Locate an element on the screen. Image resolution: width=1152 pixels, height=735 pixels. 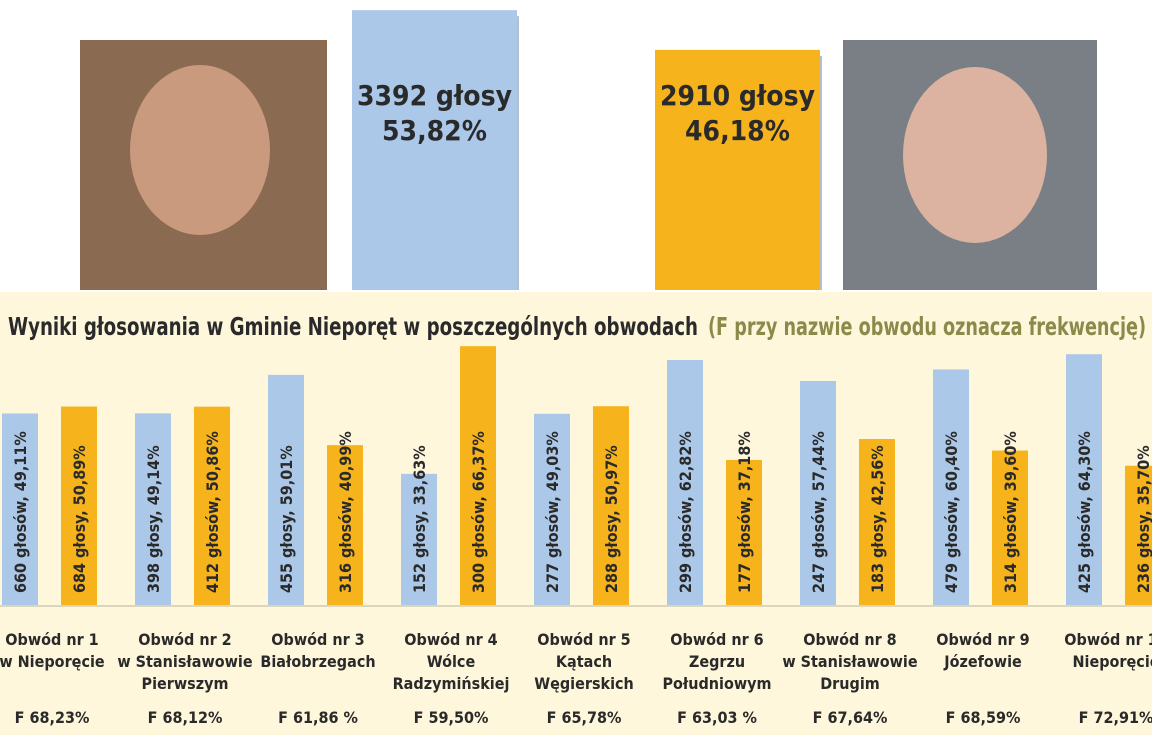
turnout-label: F 65,78% is located at coordinates (584, 717).